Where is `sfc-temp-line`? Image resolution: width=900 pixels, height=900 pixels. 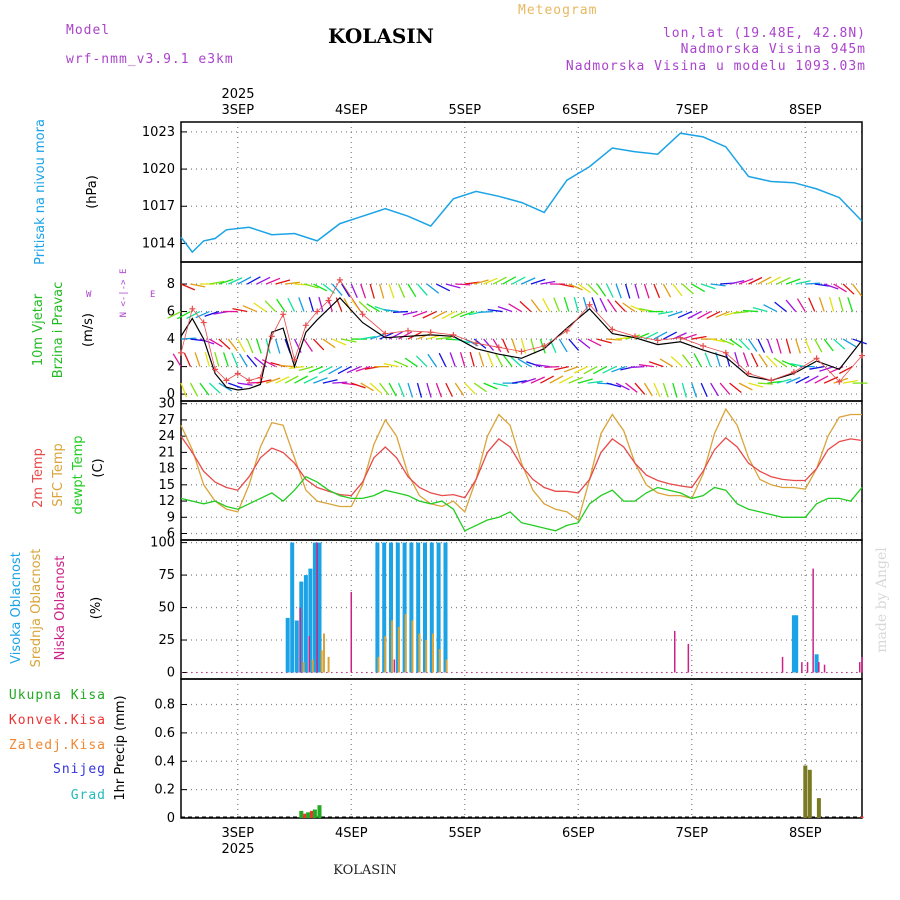
sfc-temp-line is located at coordinates (521, 464).